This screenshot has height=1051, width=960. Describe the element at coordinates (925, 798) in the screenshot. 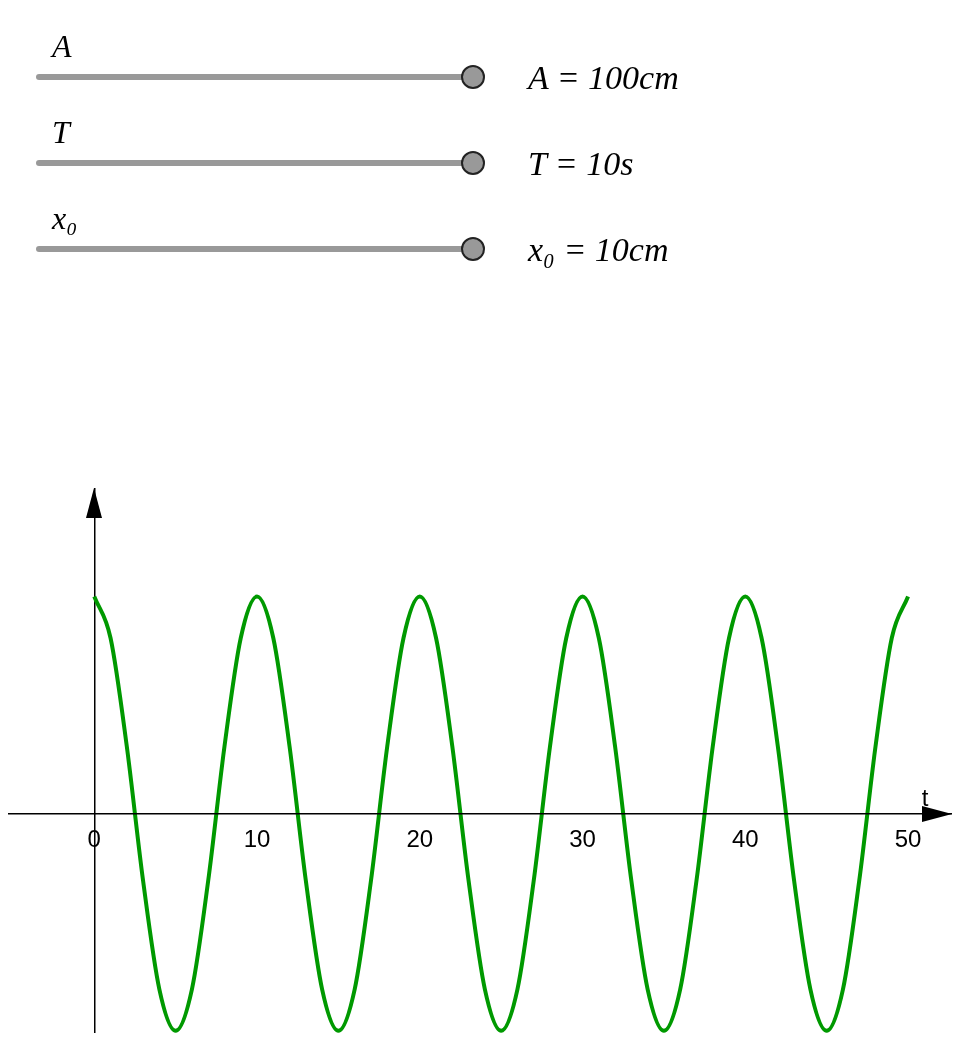

I see `x-axis-title: t` at that location.